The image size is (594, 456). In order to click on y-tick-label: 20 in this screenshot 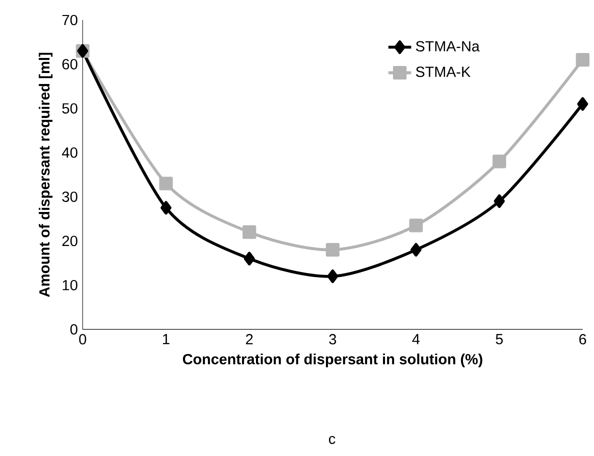, I will do `click(70, 241)`.